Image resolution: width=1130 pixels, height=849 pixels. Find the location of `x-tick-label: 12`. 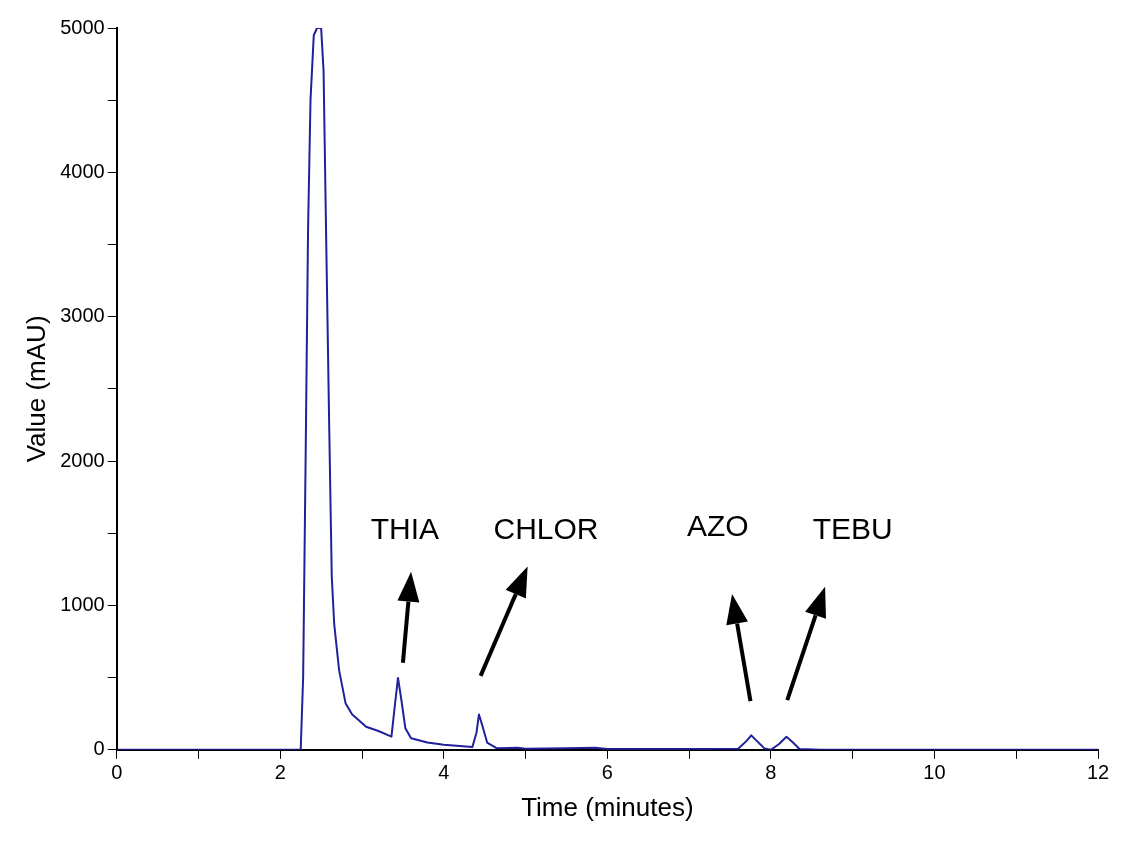

x-tick-label: 12 is located at coordinates (1098, 772).